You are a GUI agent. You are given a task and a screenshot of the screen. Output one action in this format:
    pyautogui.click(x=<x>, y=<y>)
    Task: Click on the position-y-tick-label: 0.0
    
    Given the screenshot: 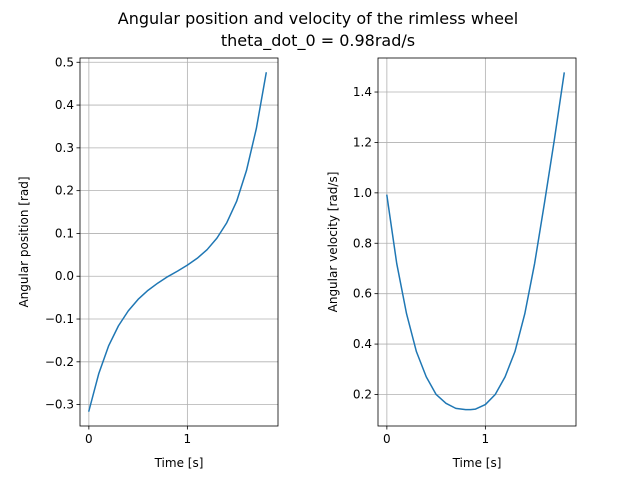 What is the action you would take?
    pyautogui.click(x=64, y=276)
    